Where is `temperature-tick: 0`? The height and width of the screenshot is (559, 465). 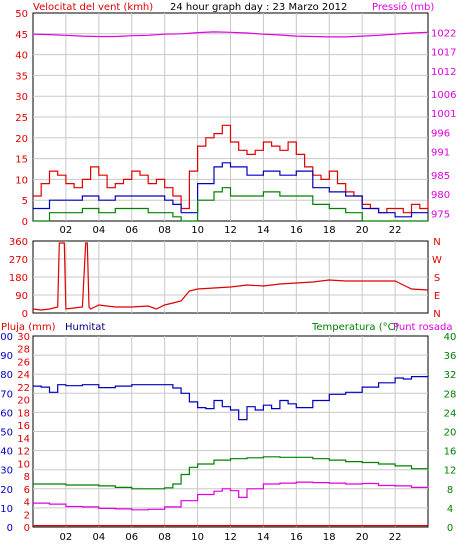 temperature-tick: 0 is located at coordinates (450, 528).